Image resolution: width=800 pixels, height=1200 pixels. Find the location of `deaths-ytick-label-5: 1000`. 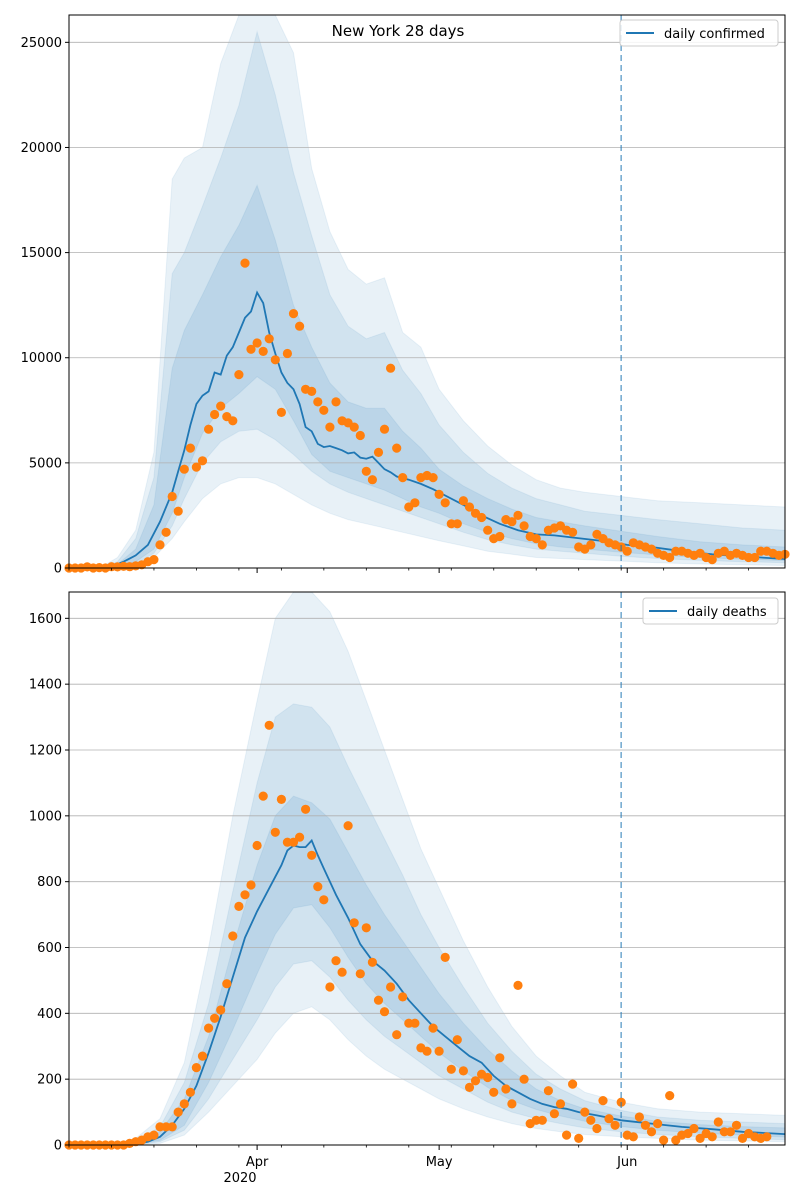

deaths-ytick-label-5: 1000 is located at coordinates (45, 816).